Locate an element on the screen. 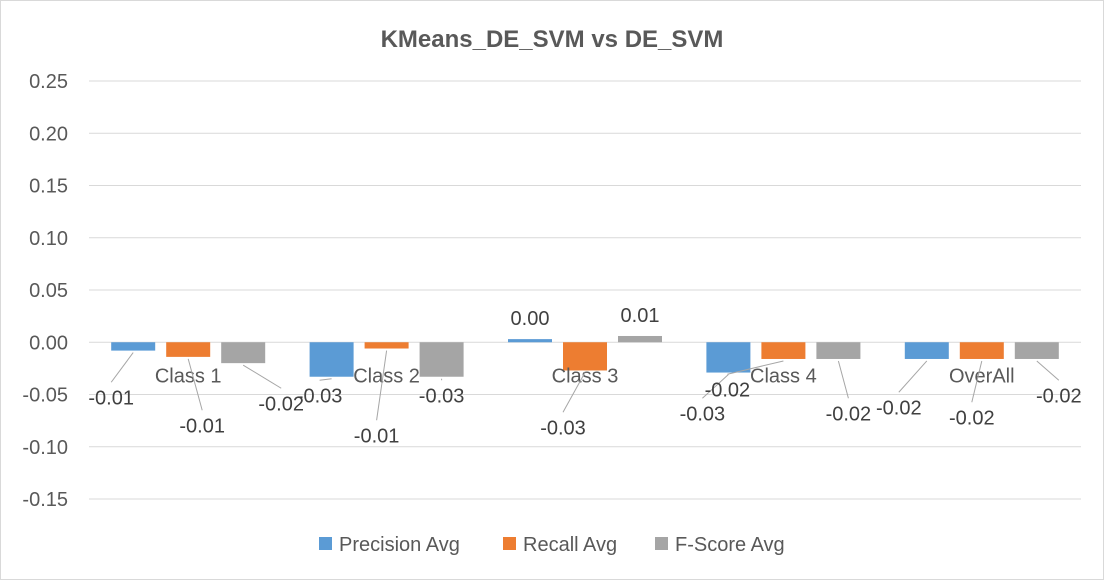 Image resolution: width=1104 pixels, height=580 pixels. y-tick-label: 0.20 is located at coordinates (48, 134).